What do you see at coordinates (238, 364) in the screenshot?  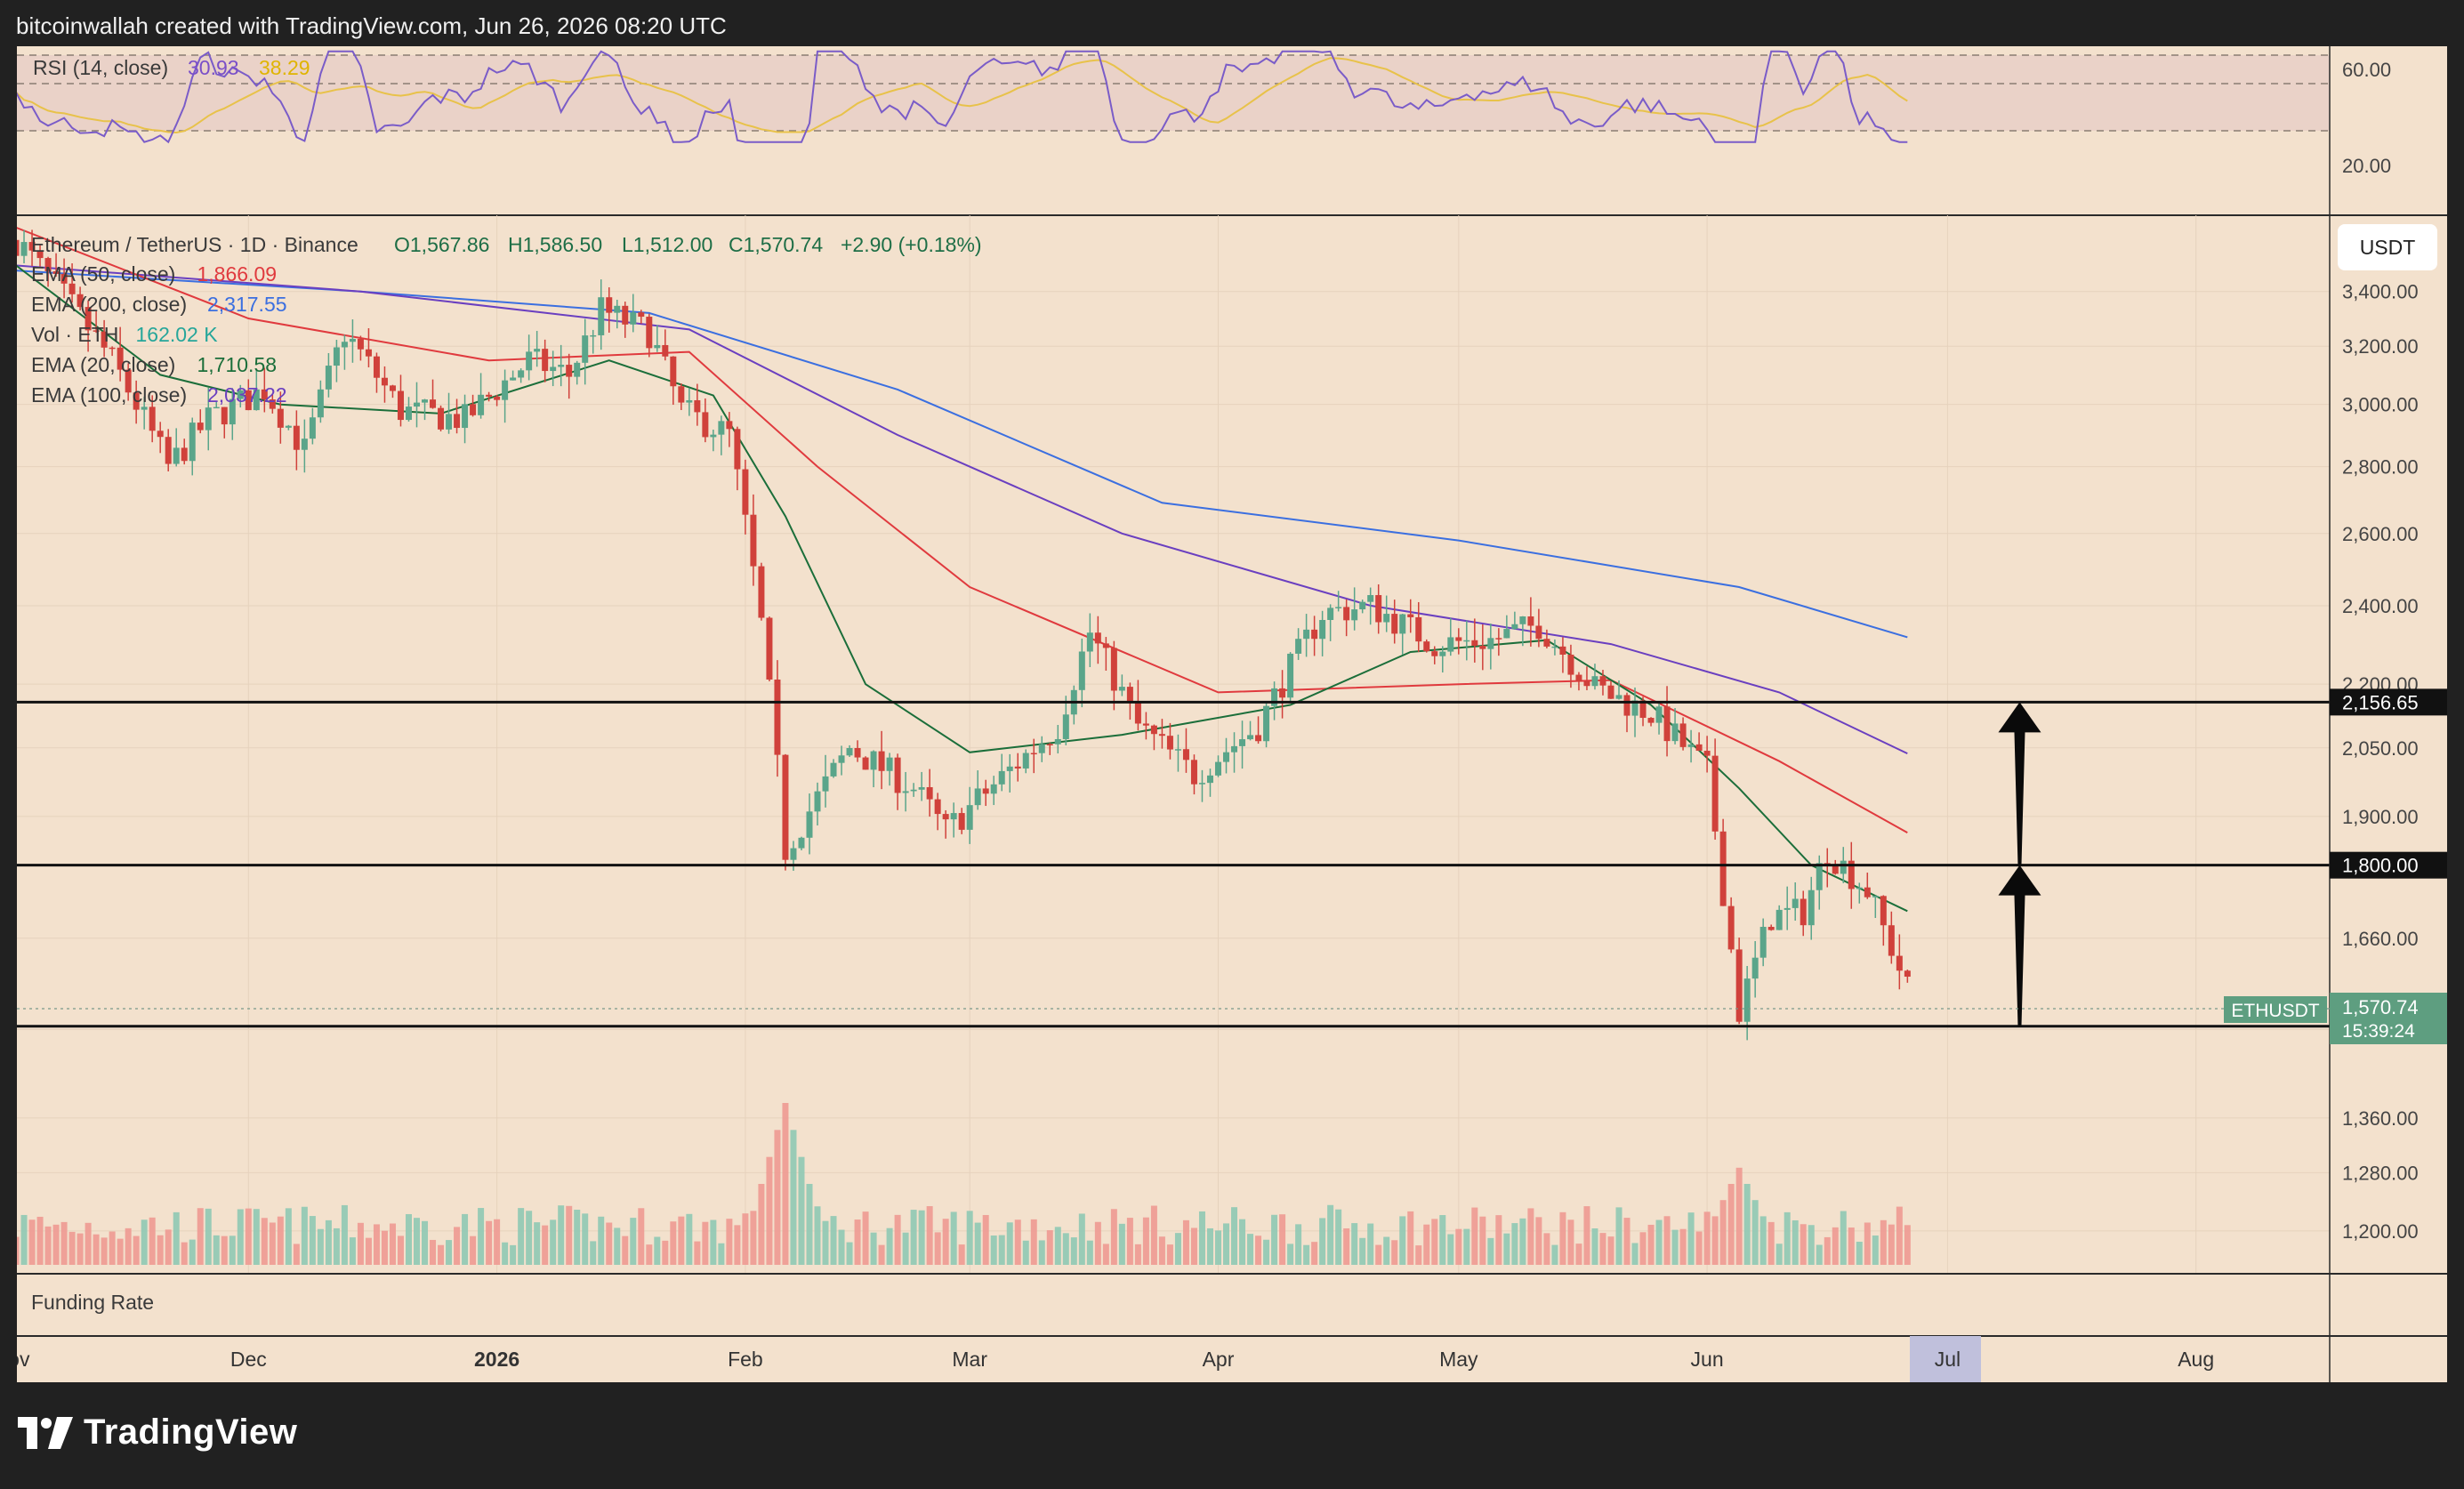 I see `indicator-value-3: 1,710.58` at bounding box center [238, 364].